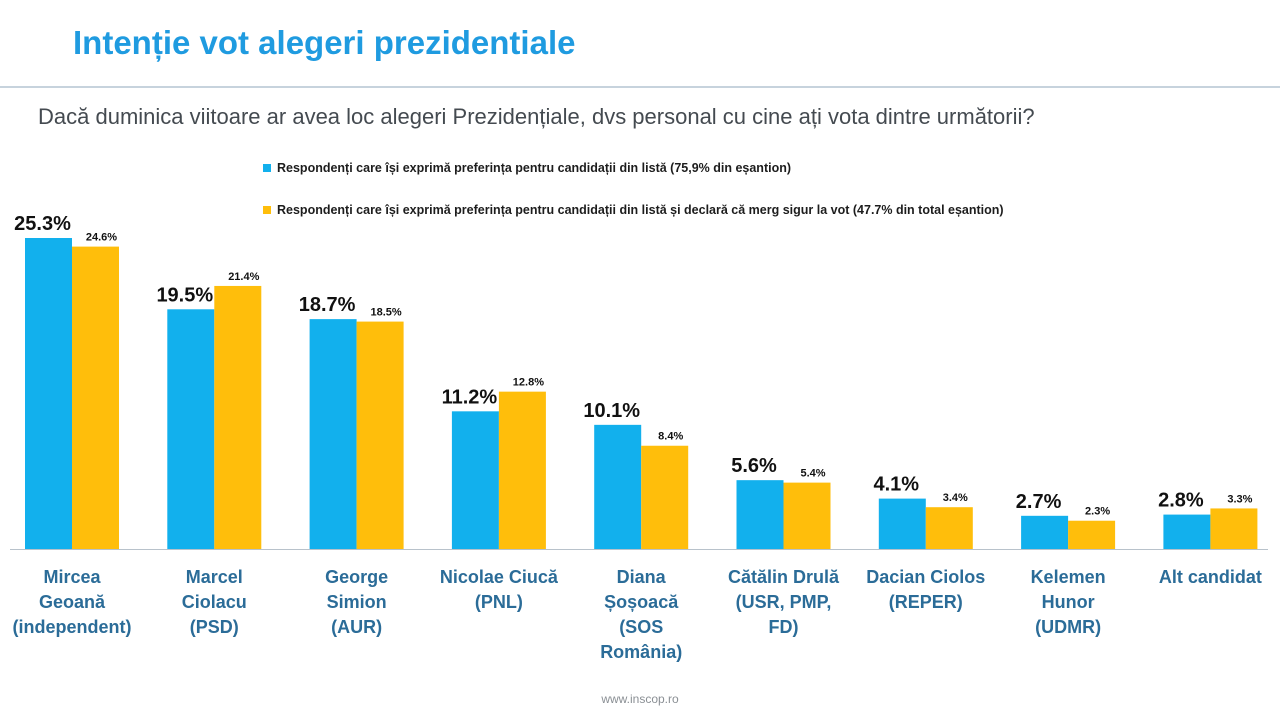 The image size is (1280, 720). What do you see at coordinates (754, 466) in the screenshot?
I see `data-label-series-1-6: 5.6%` at bounding box center [754, 466].